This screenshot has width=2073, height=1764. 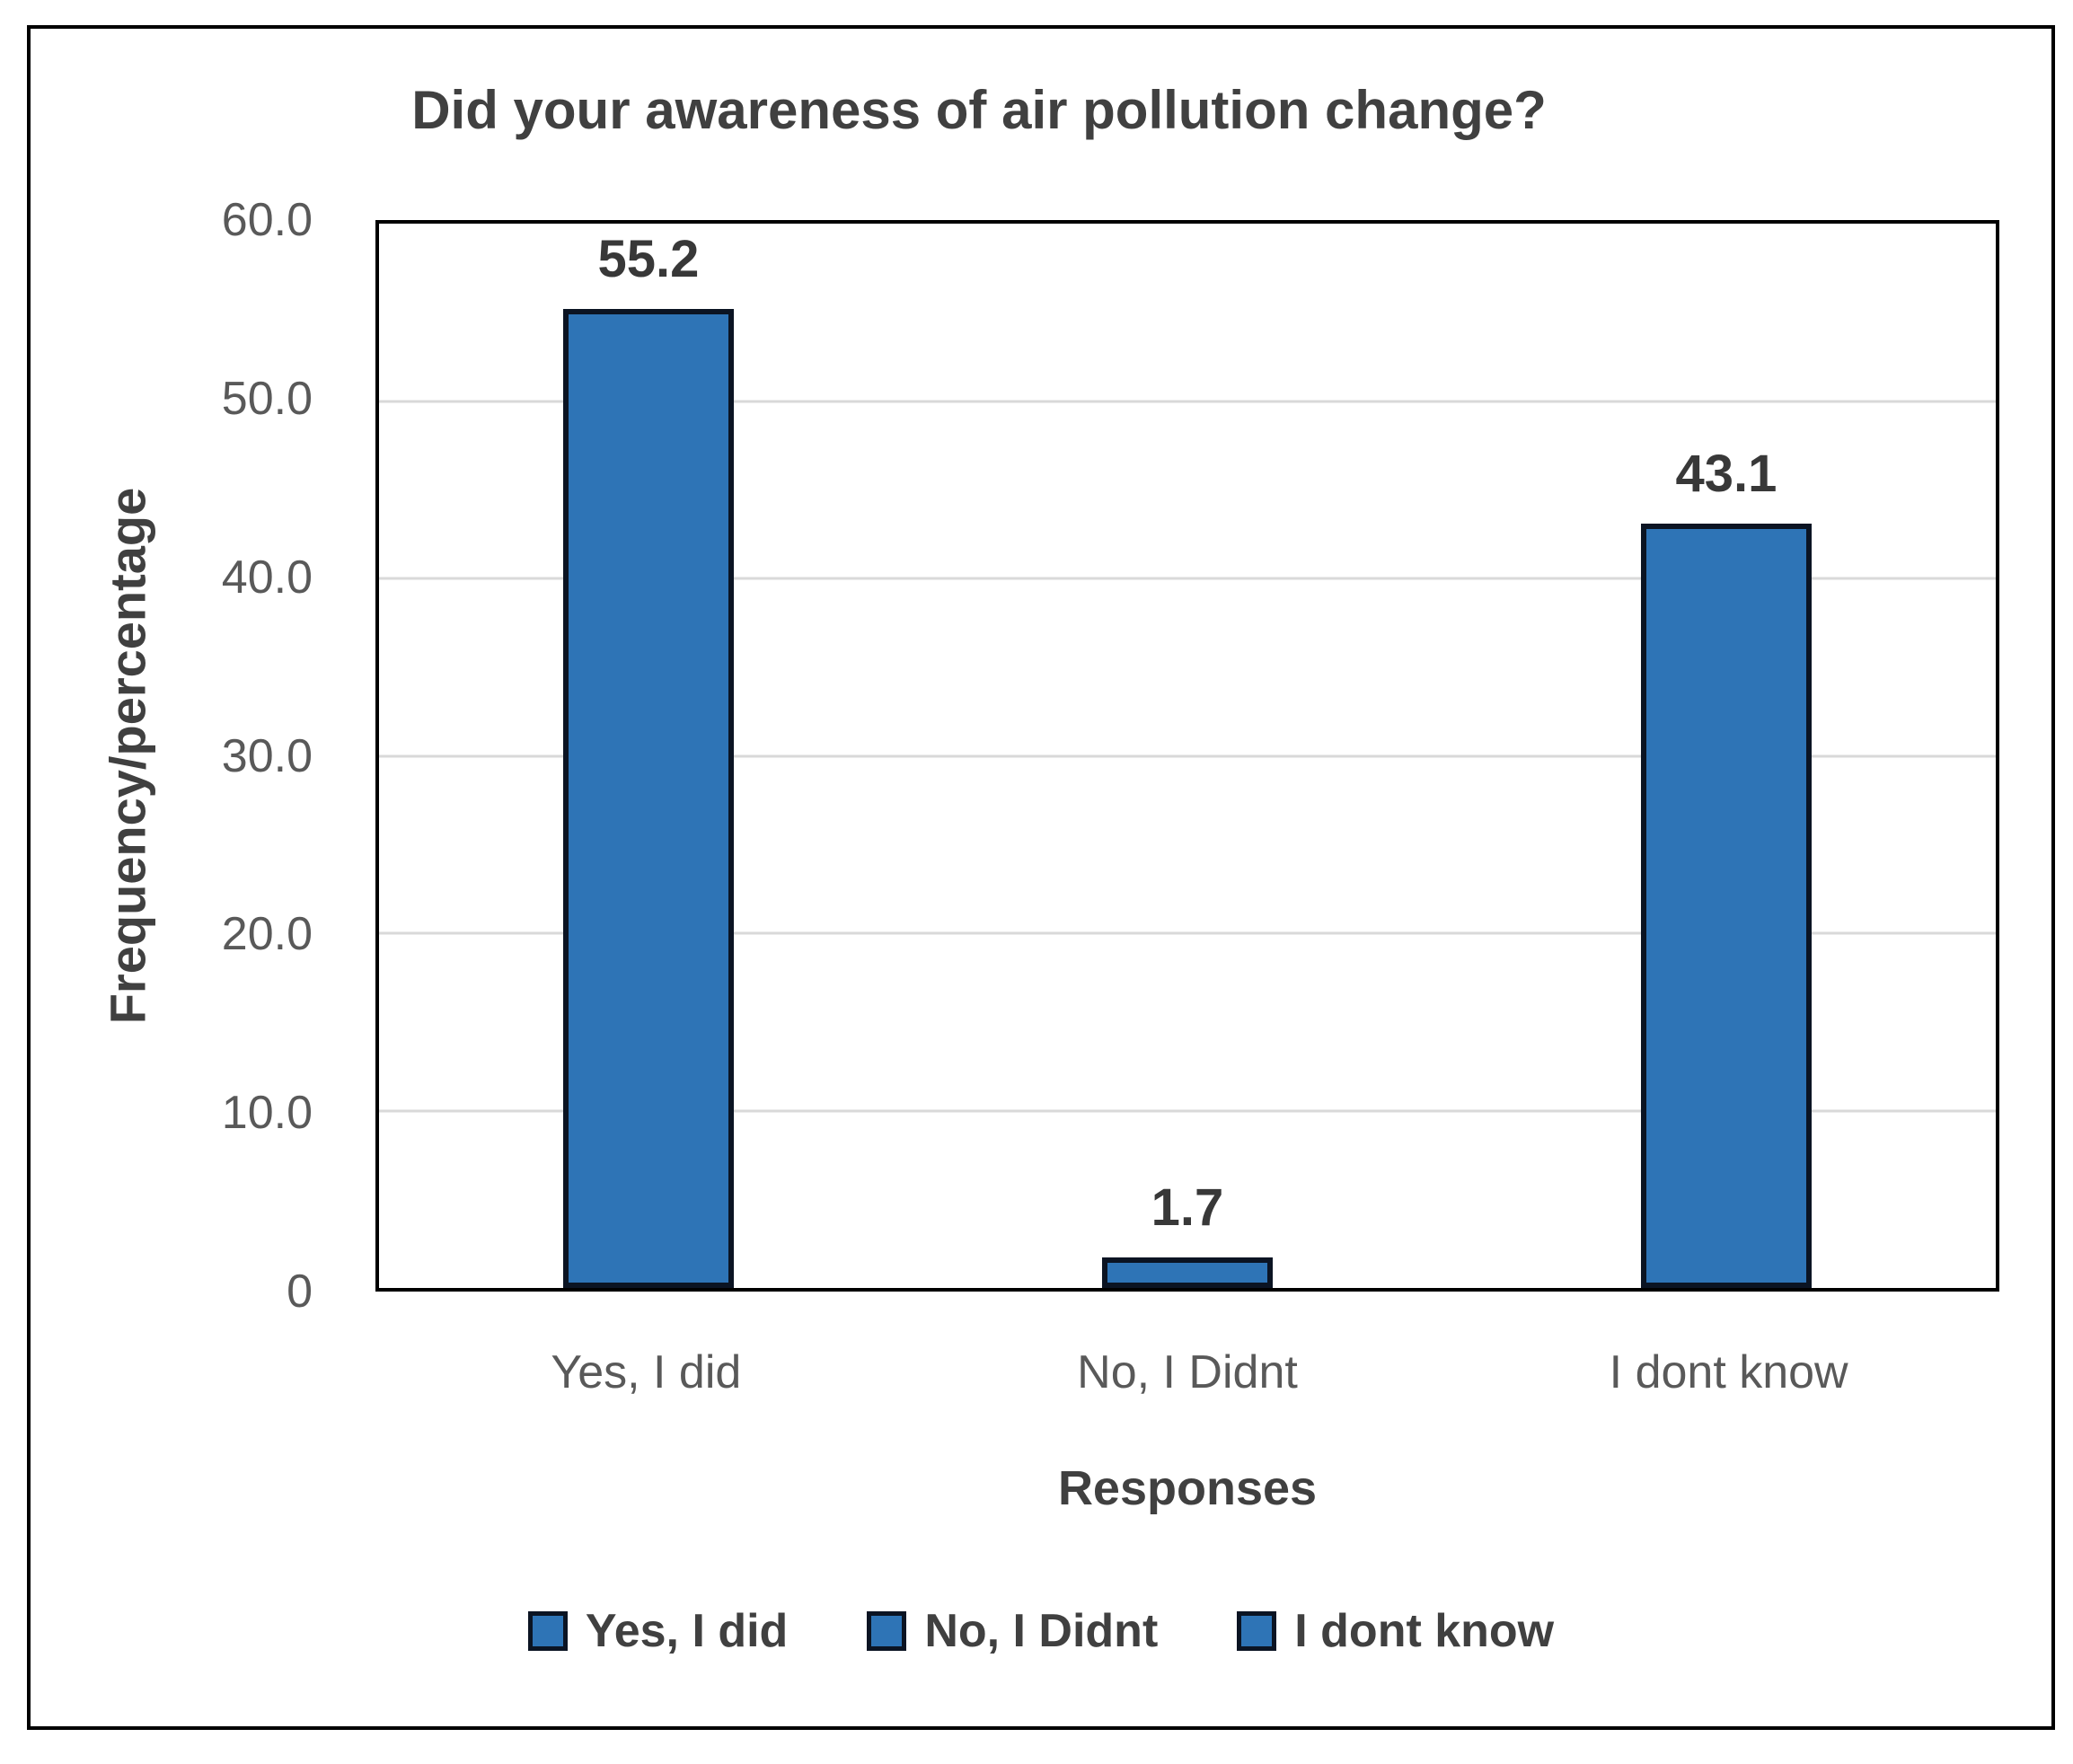 I want to click on legend-item: I dont know, so click(x=1395, y=1631).